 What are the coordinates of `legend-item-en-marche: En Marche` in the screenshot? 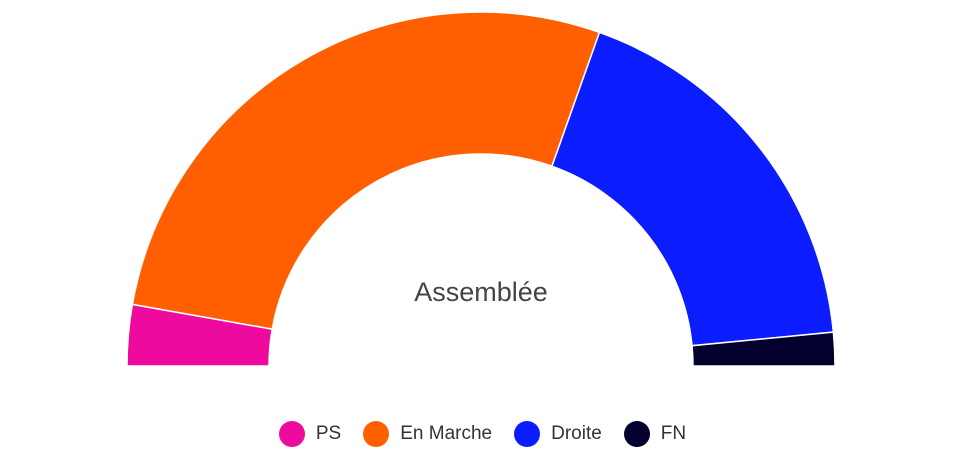 It's located at (427, 434).